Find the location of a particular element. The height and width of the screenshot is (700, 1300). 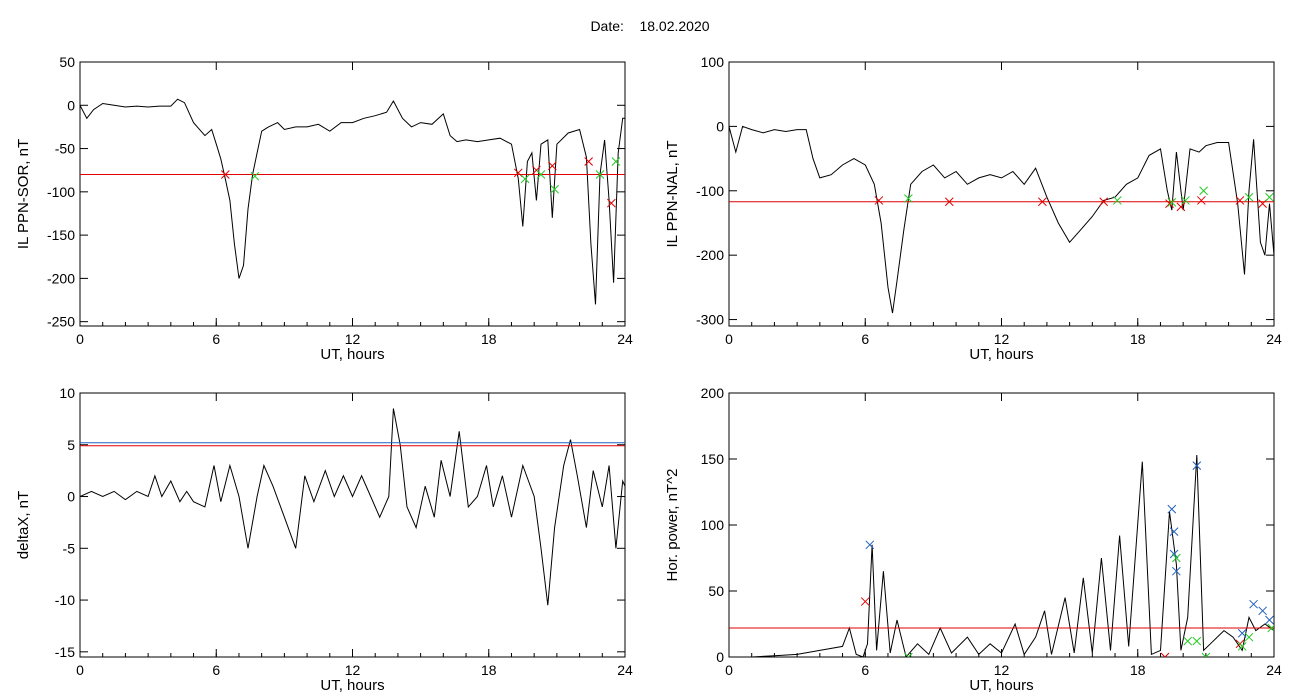

y-axis-label: IL PPN-NAL, nT is located at coordinates (672, 194).